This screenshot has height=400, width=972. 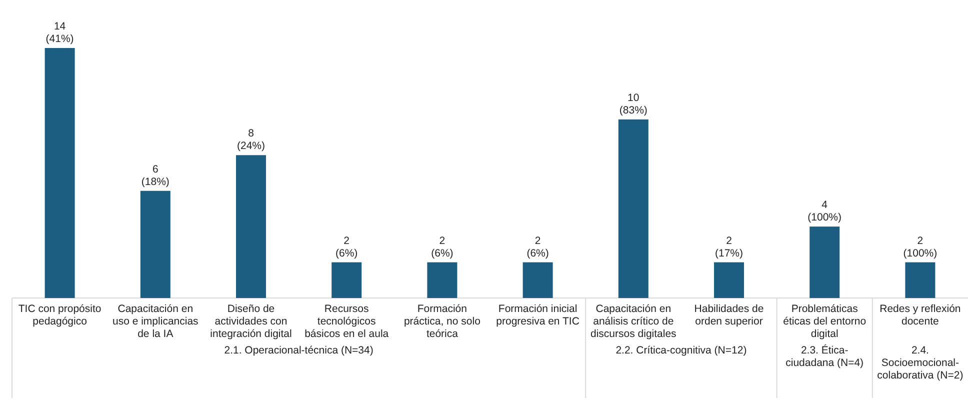 What do you see at coordinates (920, 315) in the screenshot?
I see `x-tick-label: Redes y reflexión docente` at bounding box center [920, 315].